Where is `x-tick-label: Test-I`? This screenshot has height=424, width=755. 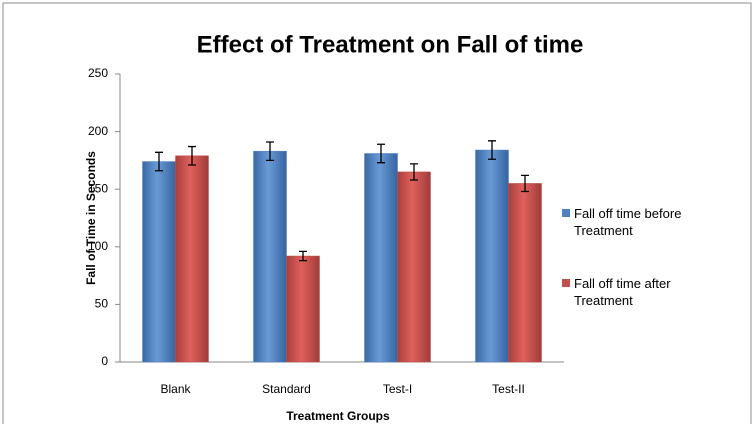
x-tick-label: Test-I is located at coordinates (397, 389).